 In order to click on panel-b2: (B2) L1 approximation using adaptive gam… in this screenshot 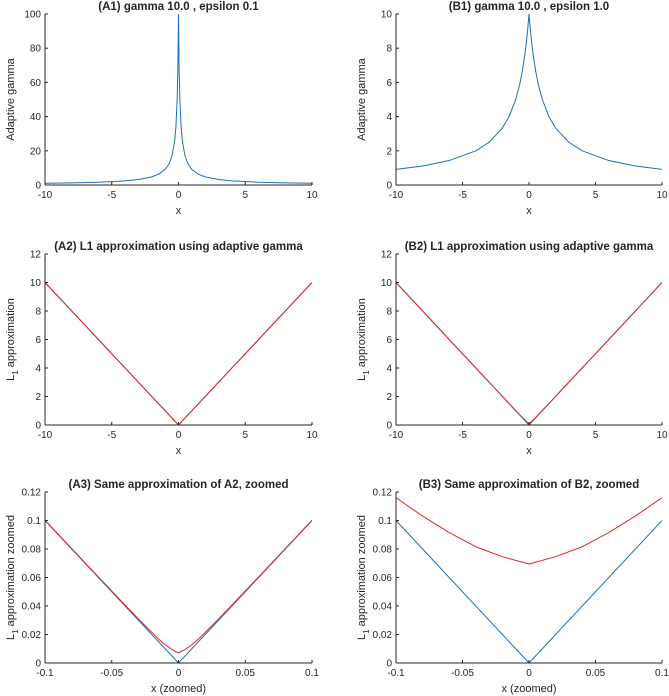, I will do `click(512, 349)`.